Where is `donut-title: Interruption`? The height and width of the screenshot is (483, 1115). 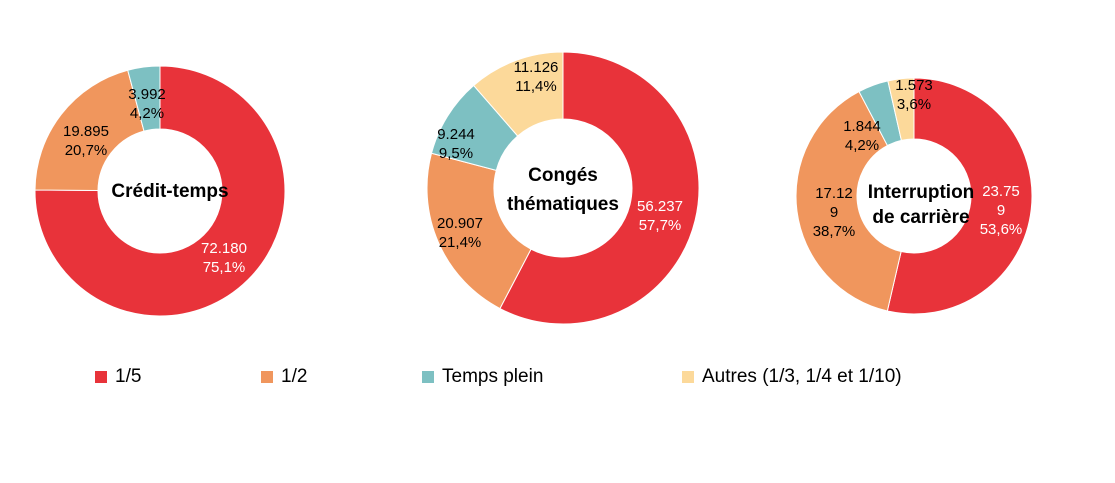
donut-title: Interruption is located at coordinates (921, 192).